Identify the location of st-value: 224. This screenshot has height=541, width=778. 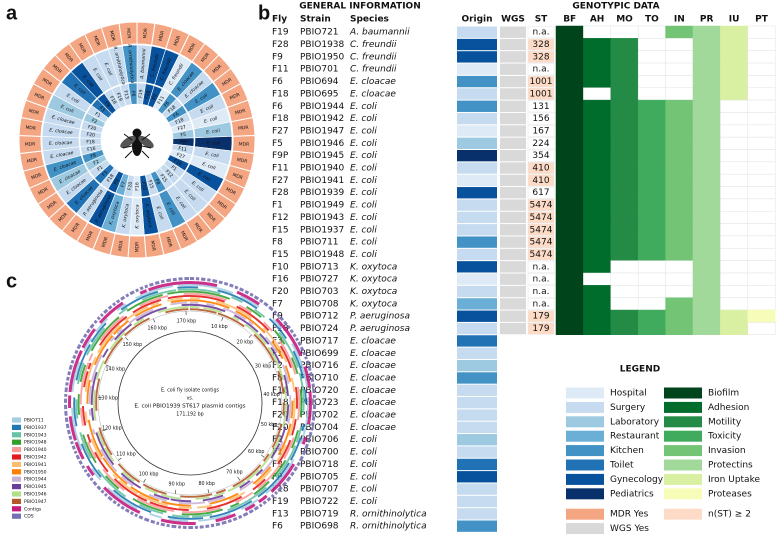
(540, 144).